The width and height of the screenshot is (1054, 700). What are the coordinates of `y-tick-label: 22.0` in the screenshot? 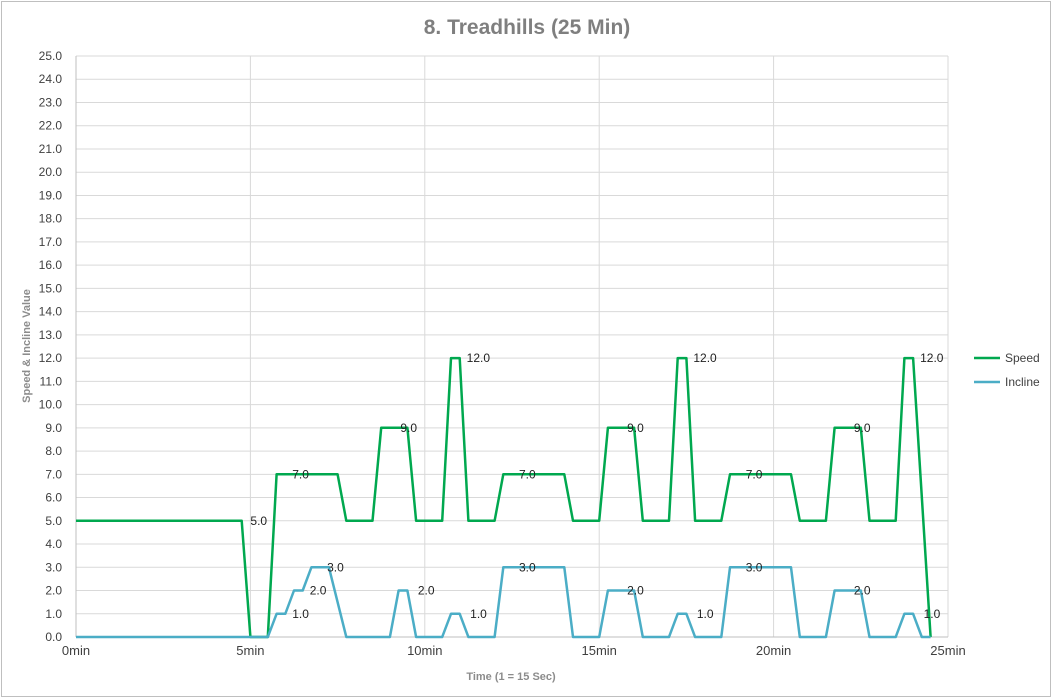 It's located at (51, 126).